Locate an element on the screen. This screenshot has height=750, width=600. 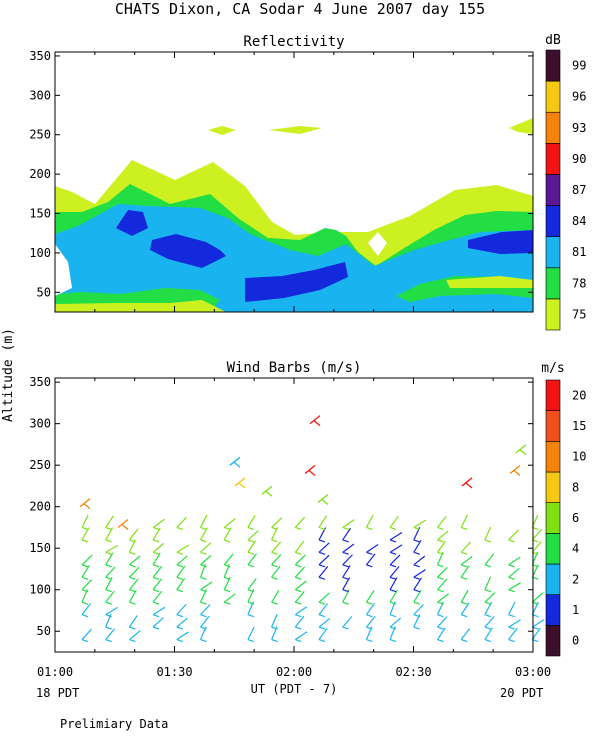
reflectivity-colorbar-label: 87 is located at coordinates (579, 190).